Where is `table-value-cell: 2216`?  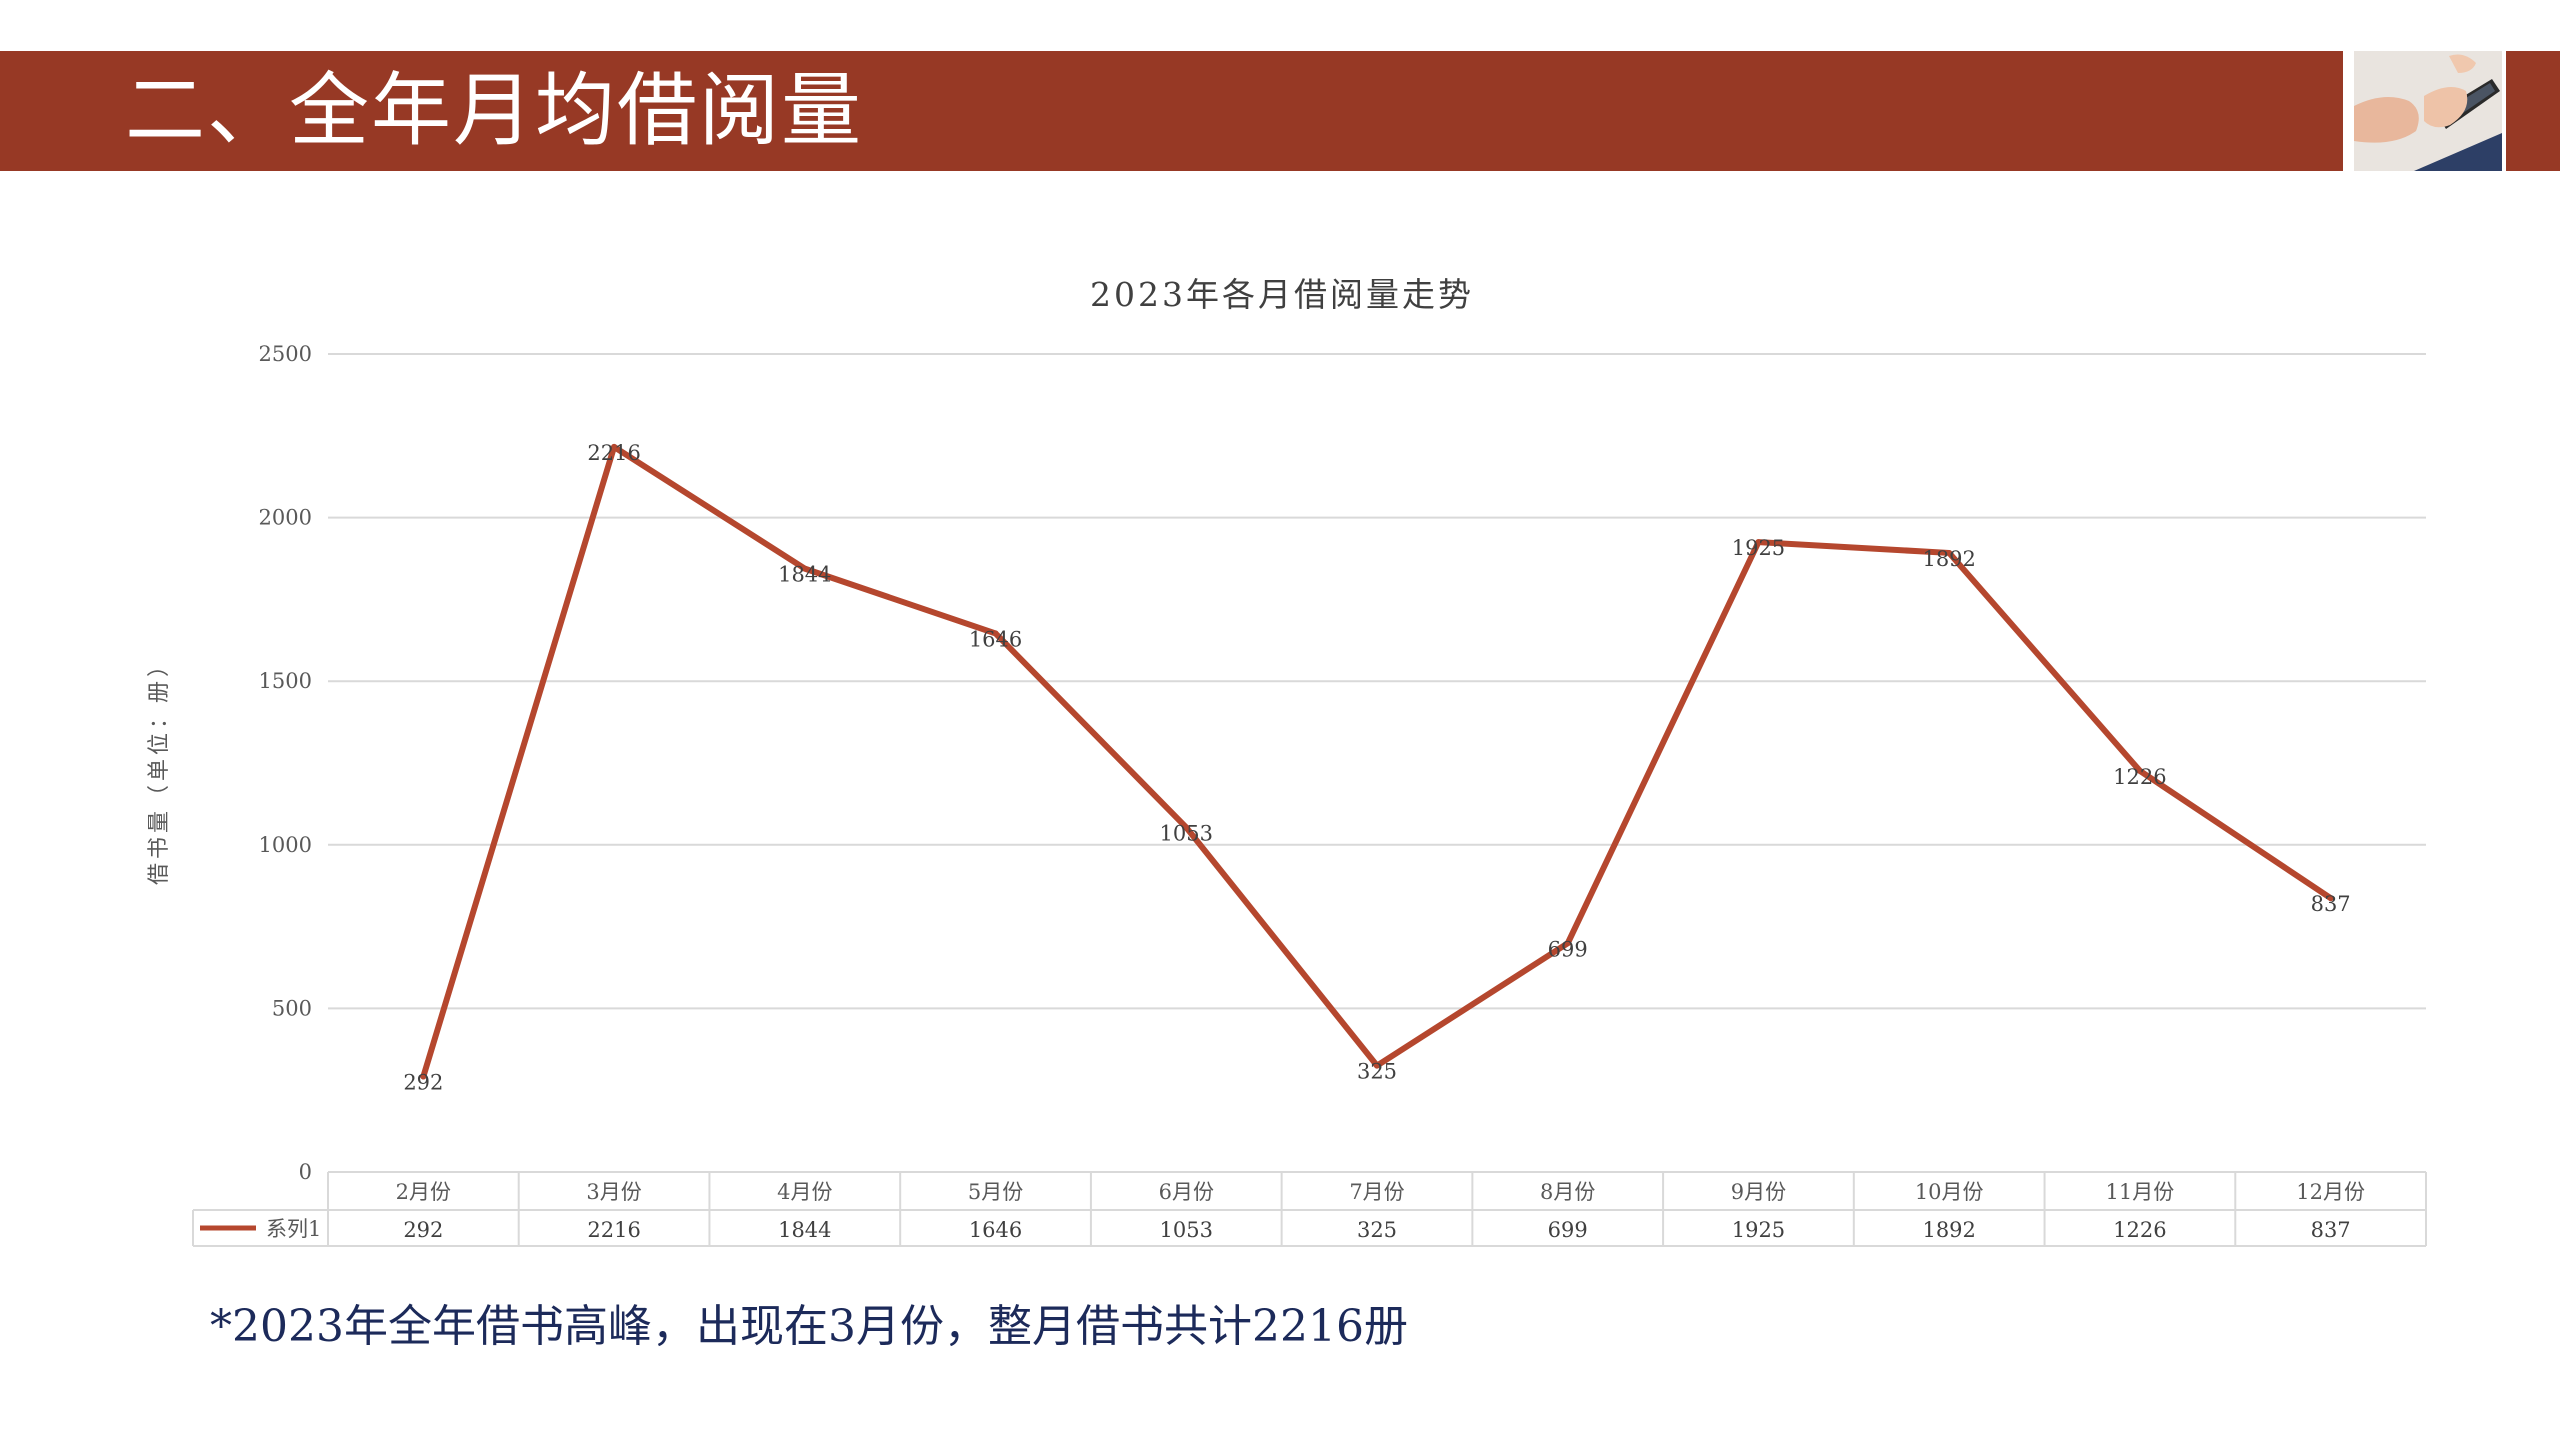 table-value-cell: 2216 is located at coordinates (613, 1230).